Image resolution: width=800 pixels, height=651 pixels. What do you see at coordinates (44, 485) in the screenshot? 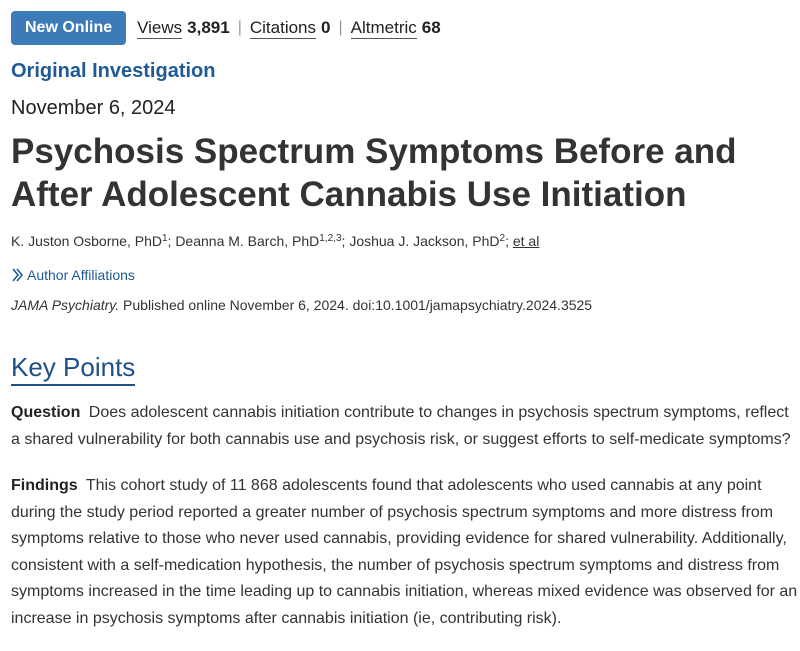
I see `findings-label: Findings` at bounding box center [44, 485].